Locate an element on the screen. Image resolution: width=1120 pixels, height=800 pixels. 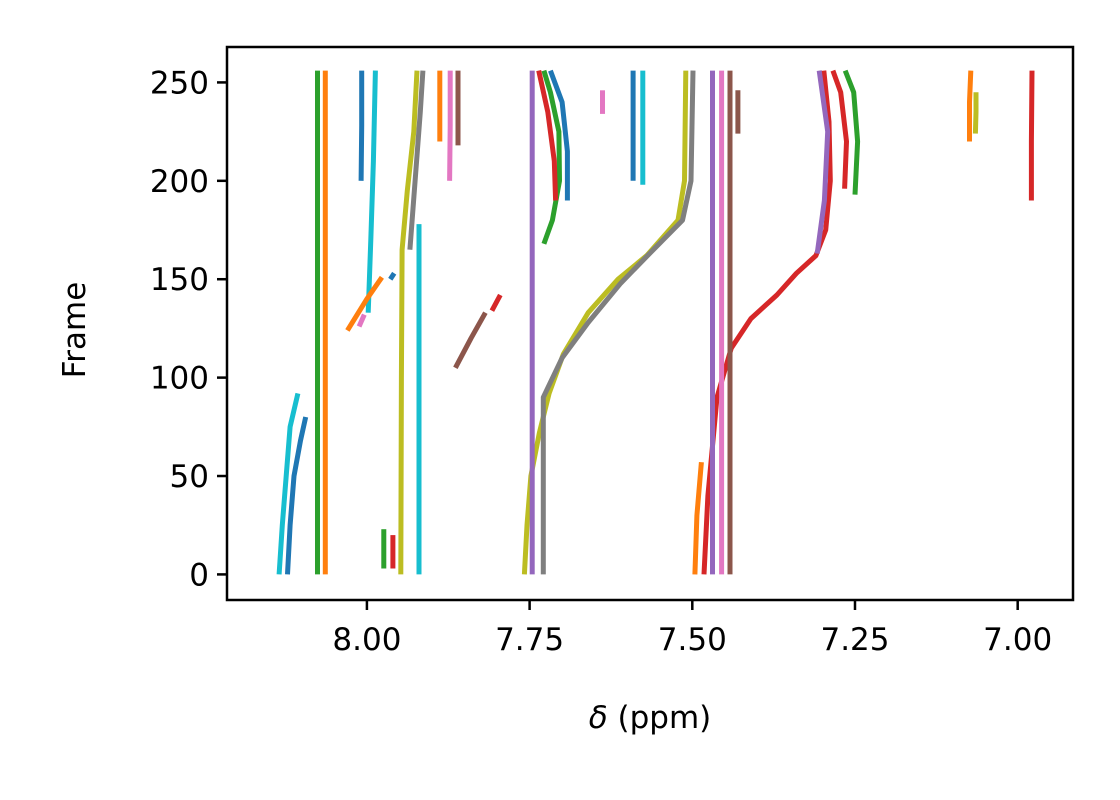
y-axis: 0 50 100 150 200 250 is located at coordinates (188, 329).